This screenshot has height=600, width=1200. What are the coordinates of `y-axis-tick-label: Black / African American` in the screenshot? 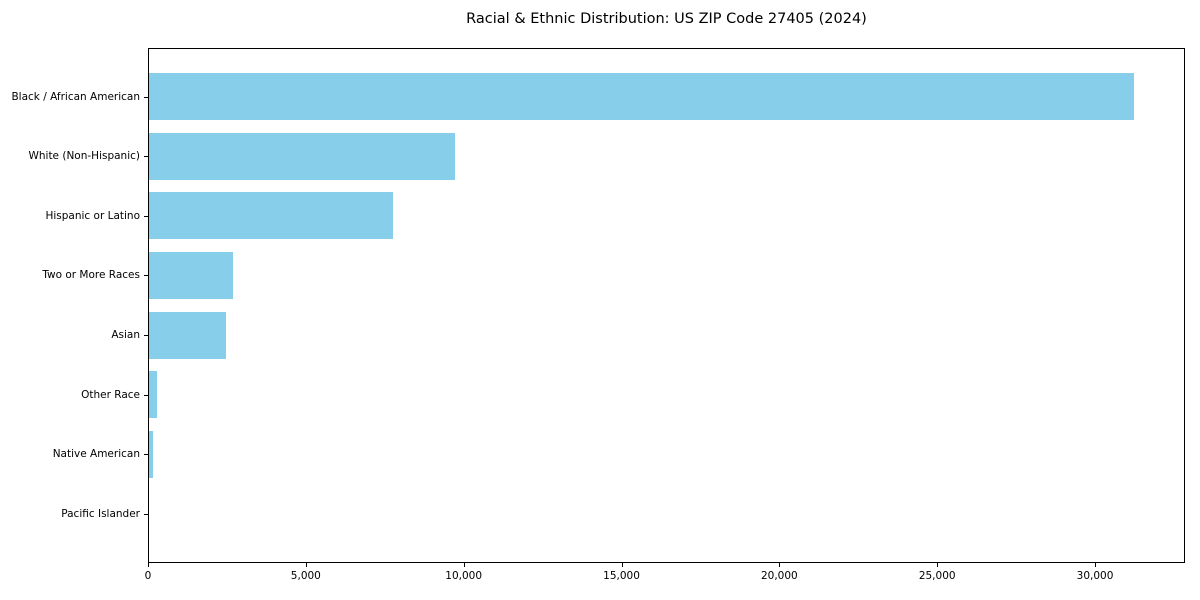 It's located at (75, 96).